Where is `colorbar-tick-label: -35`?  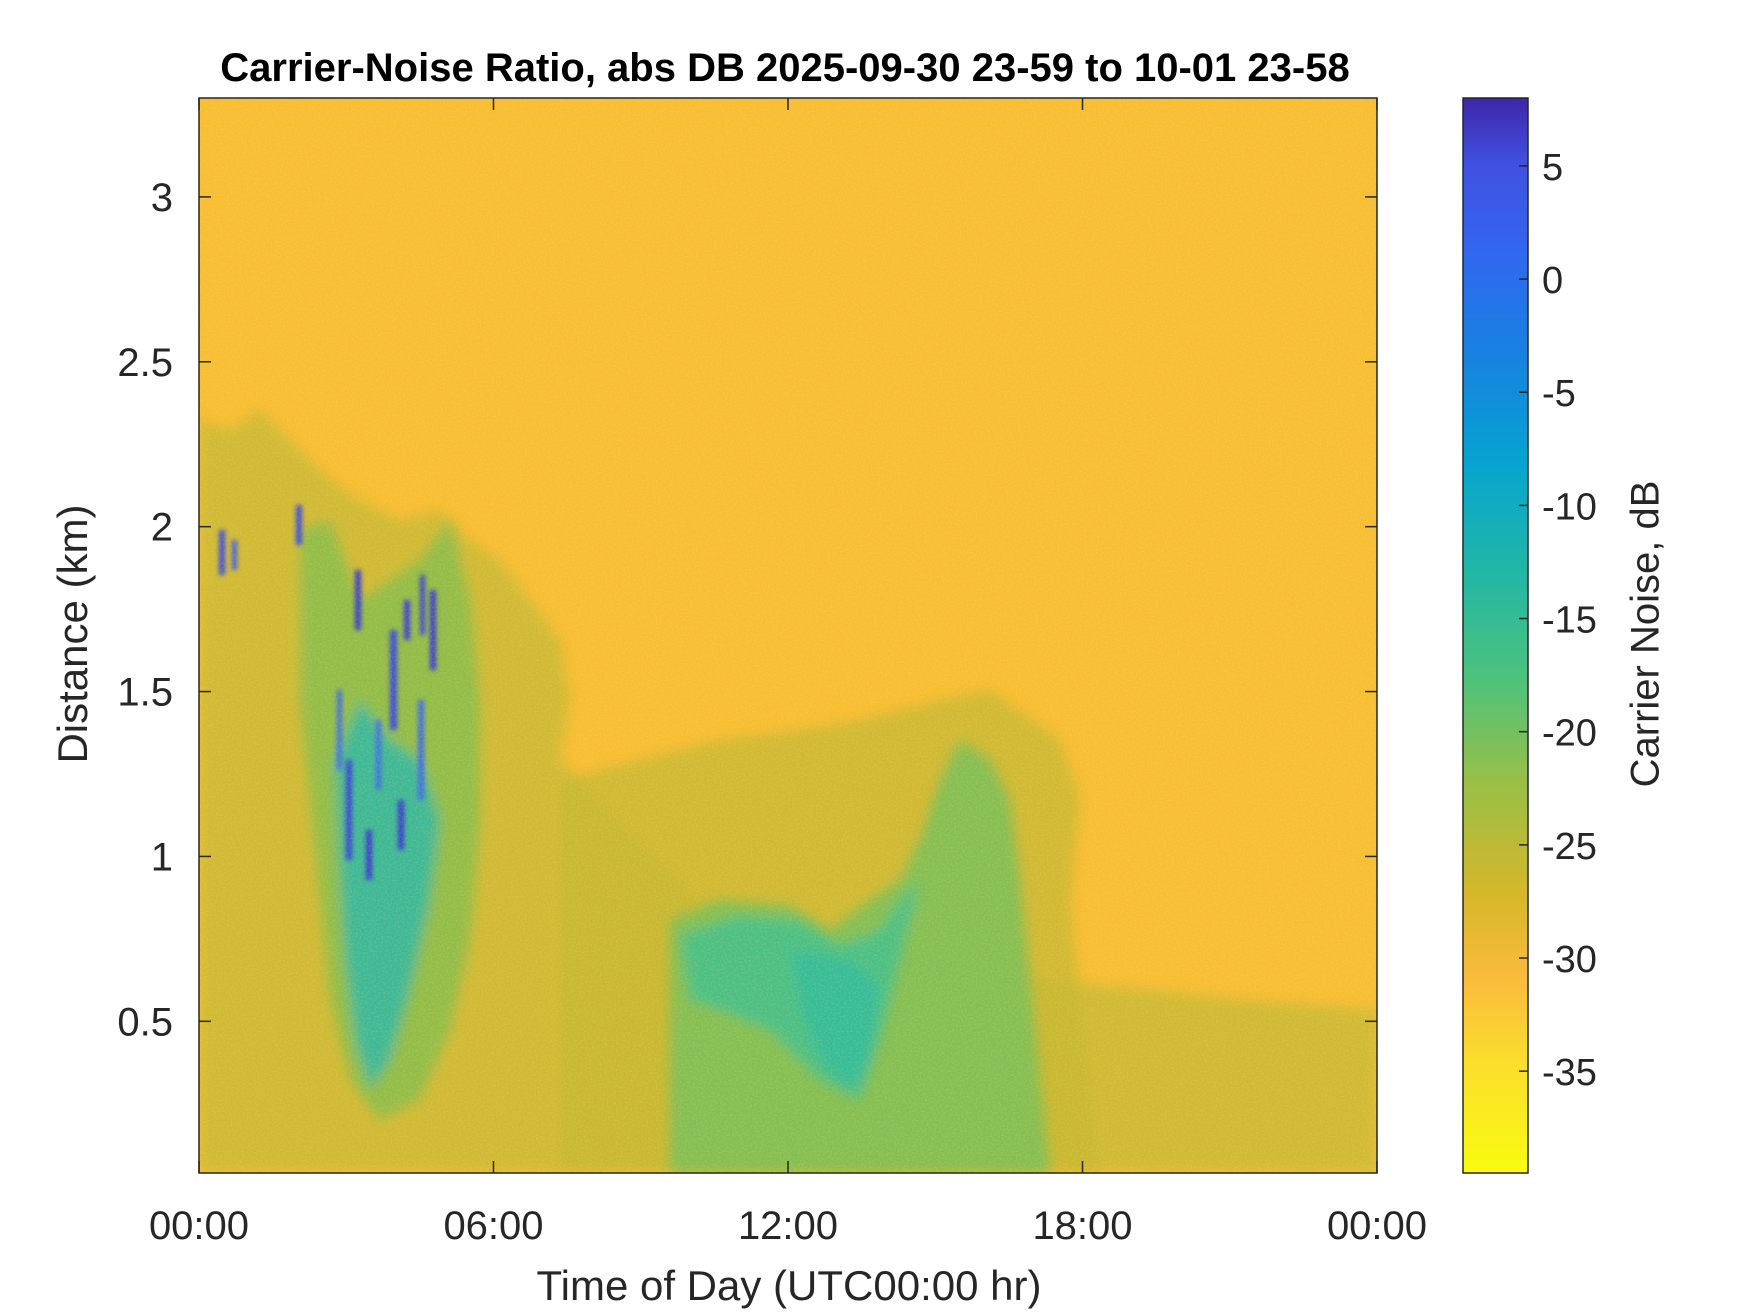
colorbar-tick-label: -35 is located at coordinates (1569, 1073).